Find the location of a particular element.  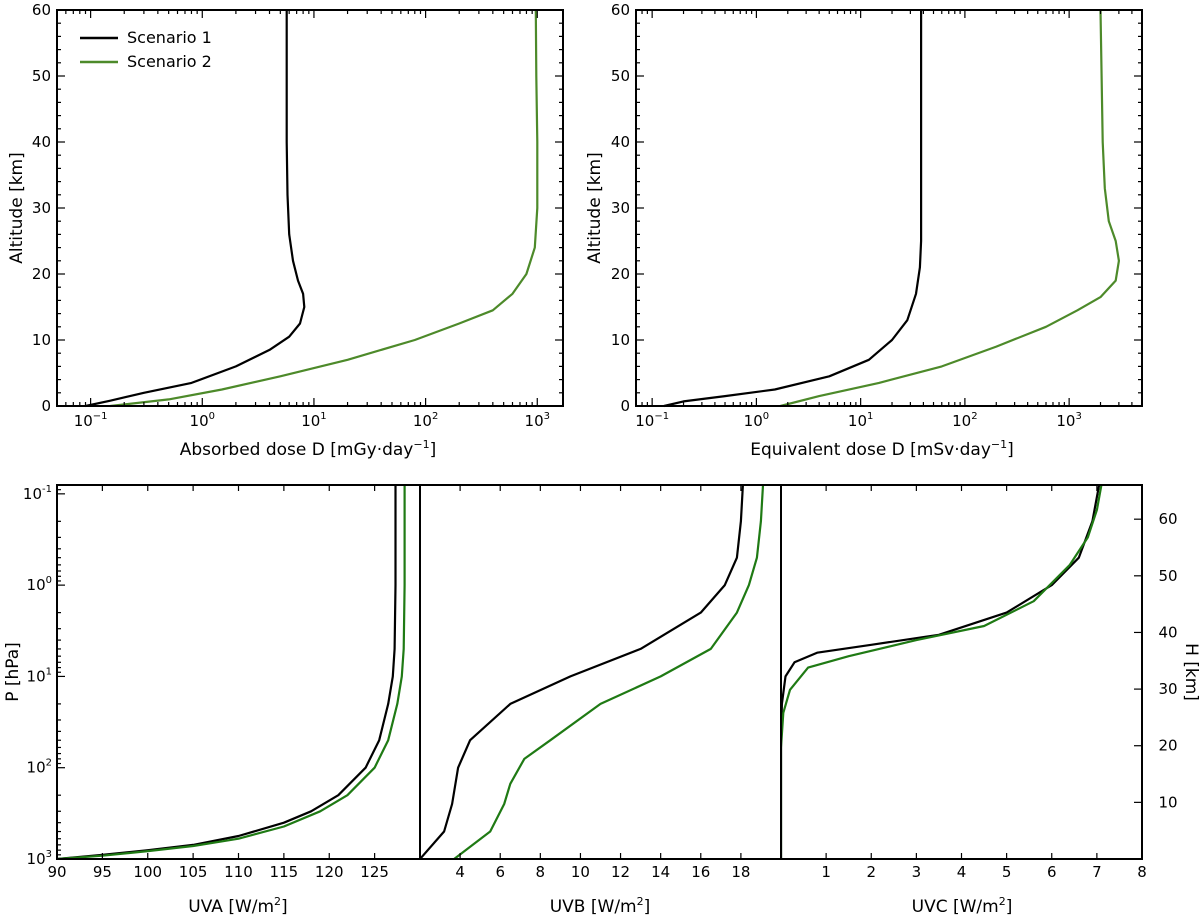

xlabel-absorbed-sup: −1 is located at coordinates (421, 444).